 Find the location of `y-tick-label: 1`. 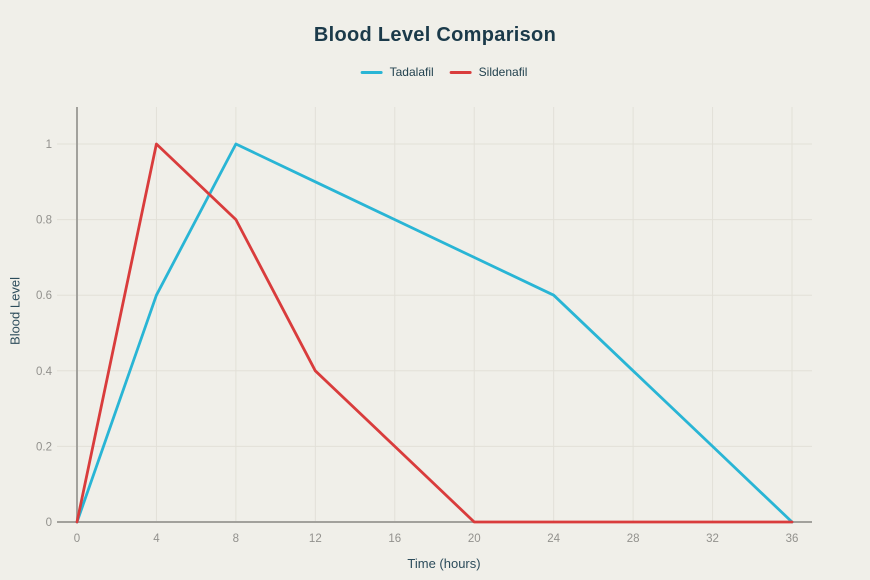

y-tick-label: 1 is located at coordinates (49, 145).